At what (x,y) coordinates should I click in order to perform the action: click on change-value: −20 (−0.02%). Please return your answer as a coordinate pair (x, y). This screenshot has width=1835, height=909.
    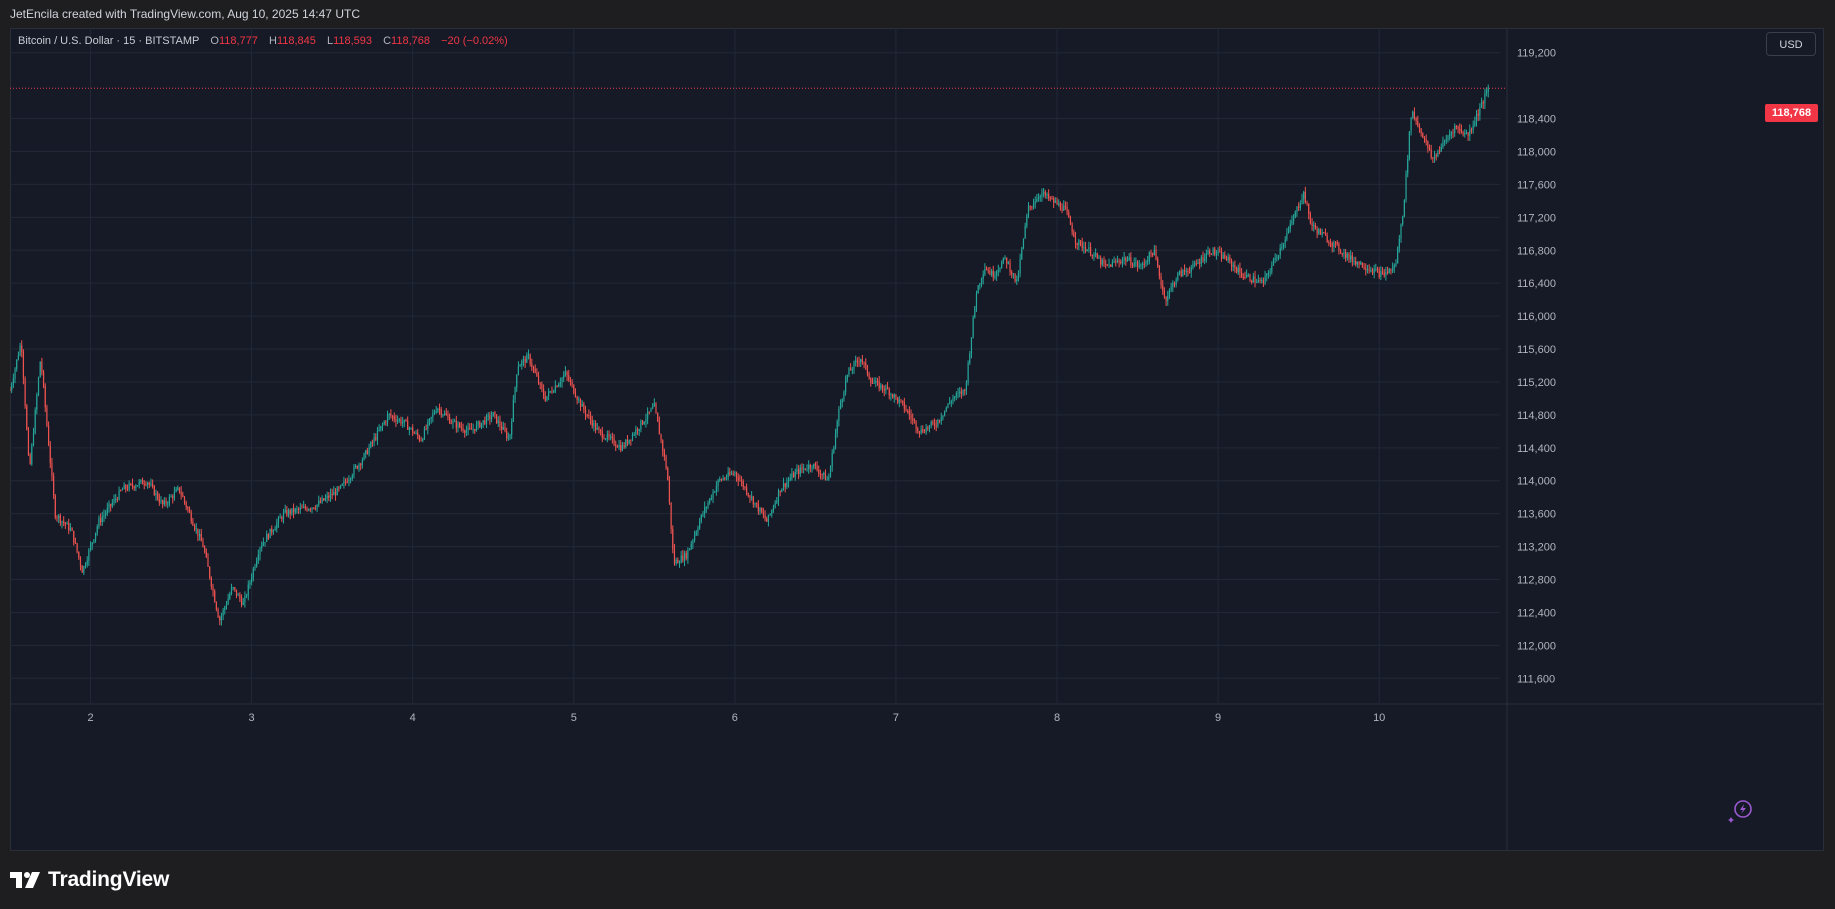
    Looking at the image, I should click on (474, 41).